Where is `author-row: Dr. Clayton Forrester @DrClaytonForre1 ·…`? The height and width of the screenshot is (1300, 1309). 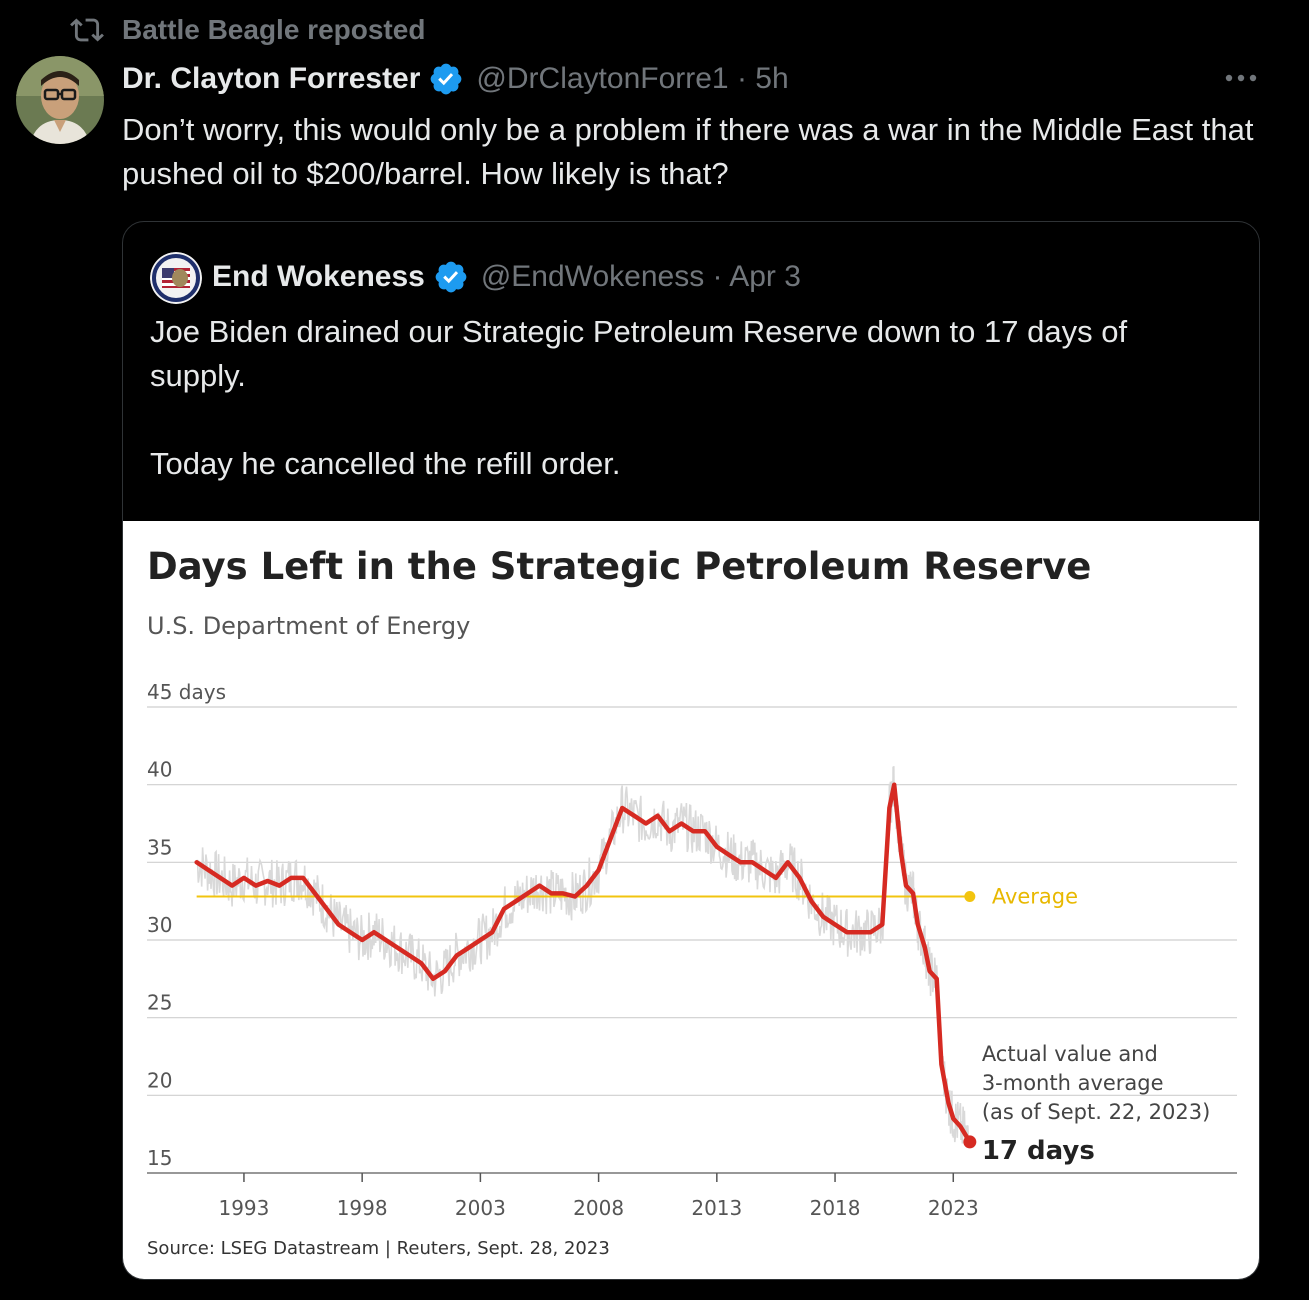
author-row: Dr. Clayton Forrester @DrClaytonForre1 ·… is located at coordinates (455, 79).